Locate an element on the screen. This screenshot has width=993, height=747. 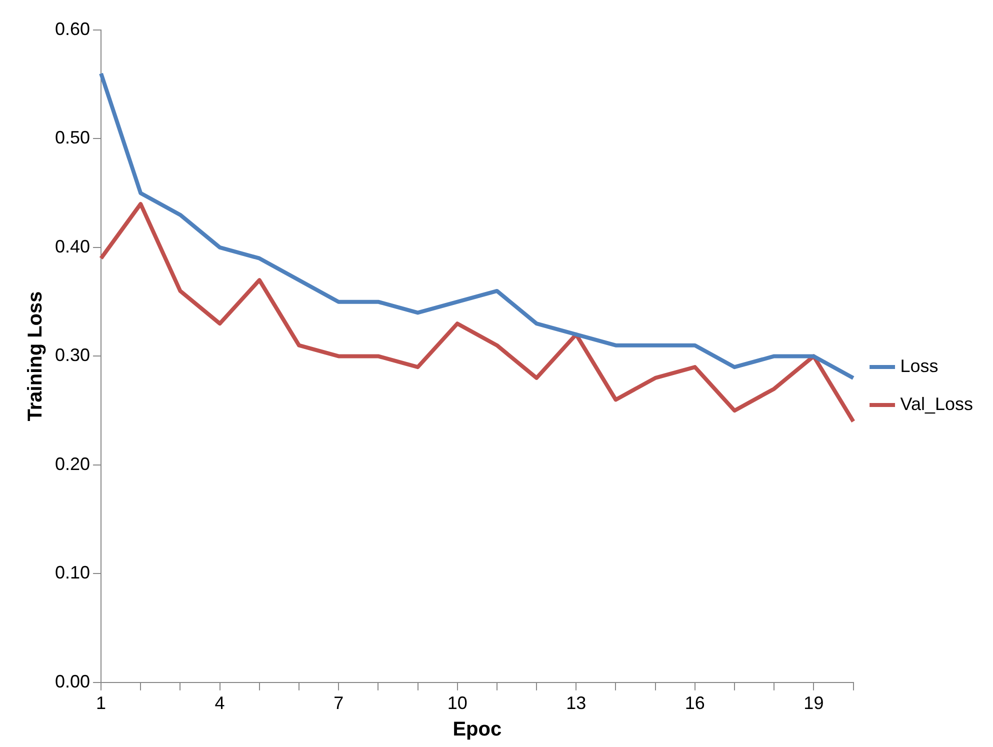
y-tick-label: 0.30 is located at coordinates (72, 355).